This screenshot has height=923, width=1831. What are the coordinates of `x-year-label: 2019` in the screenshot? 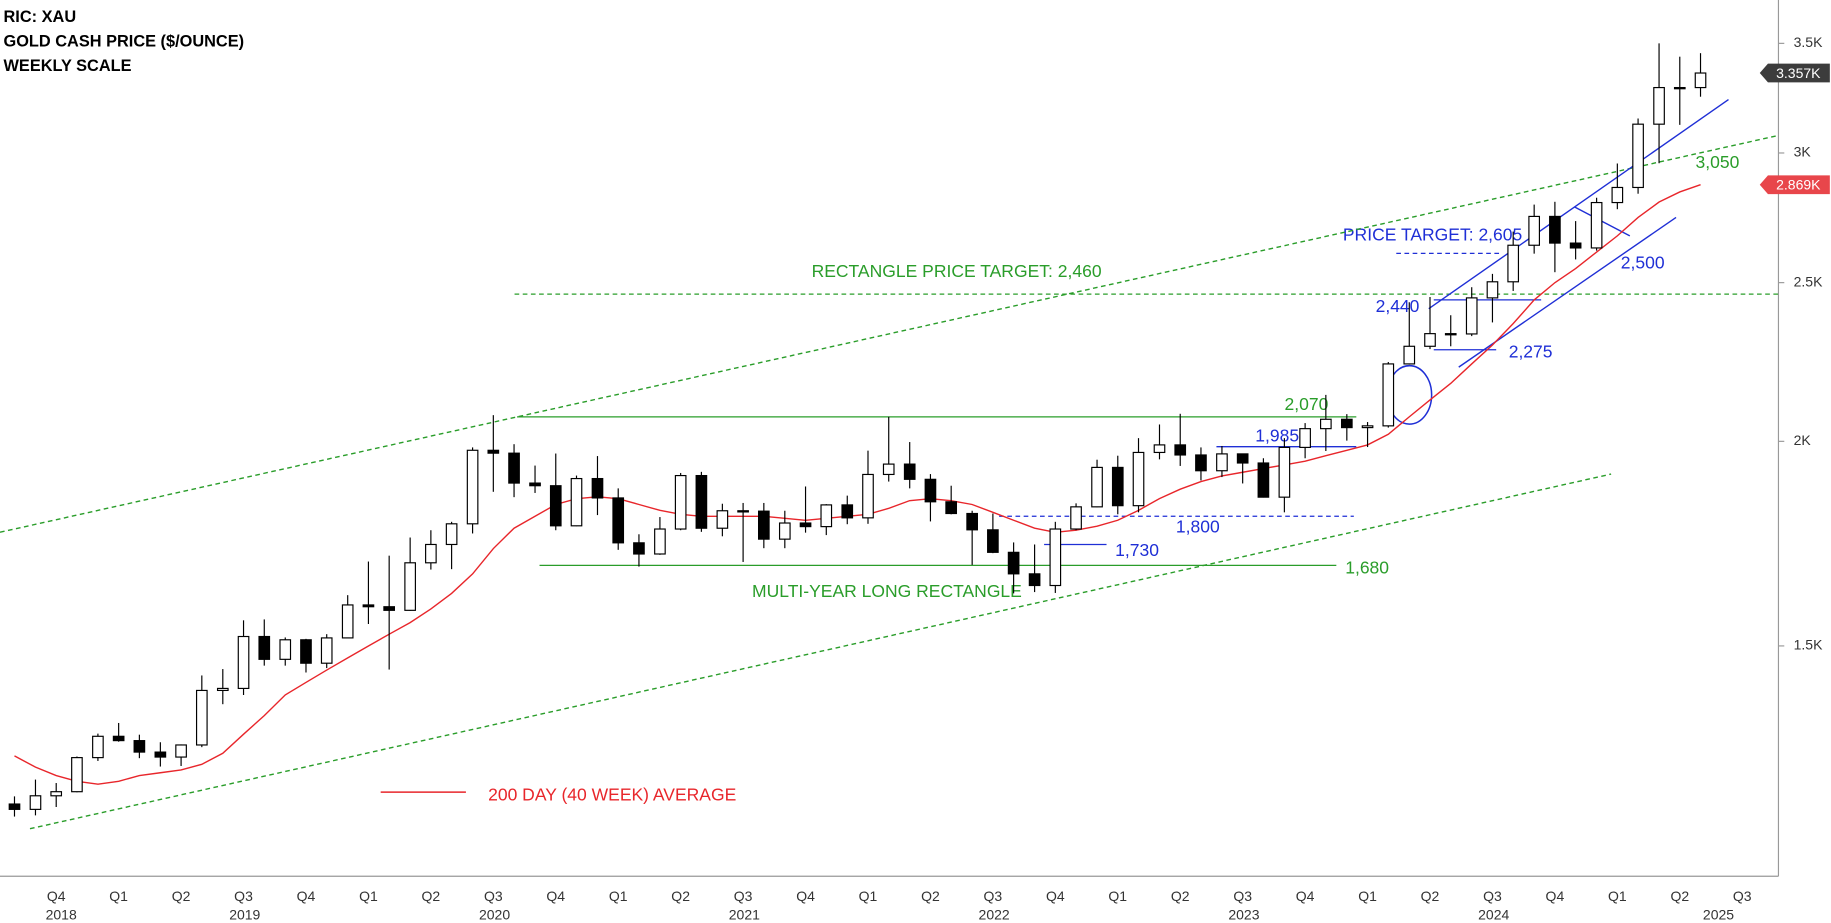 It's located at (244, 915).